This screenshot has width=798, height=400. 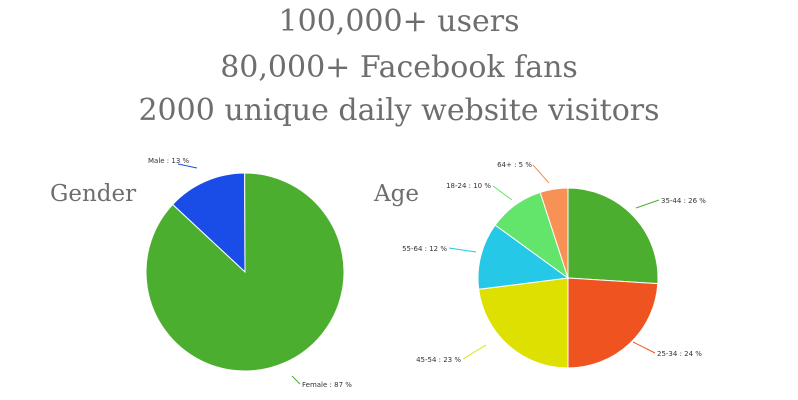 What do you see at coordinates (399, 21) in the screenshot?
I see `headline-users: 100,000+ users` at bounding box center [399, 21].